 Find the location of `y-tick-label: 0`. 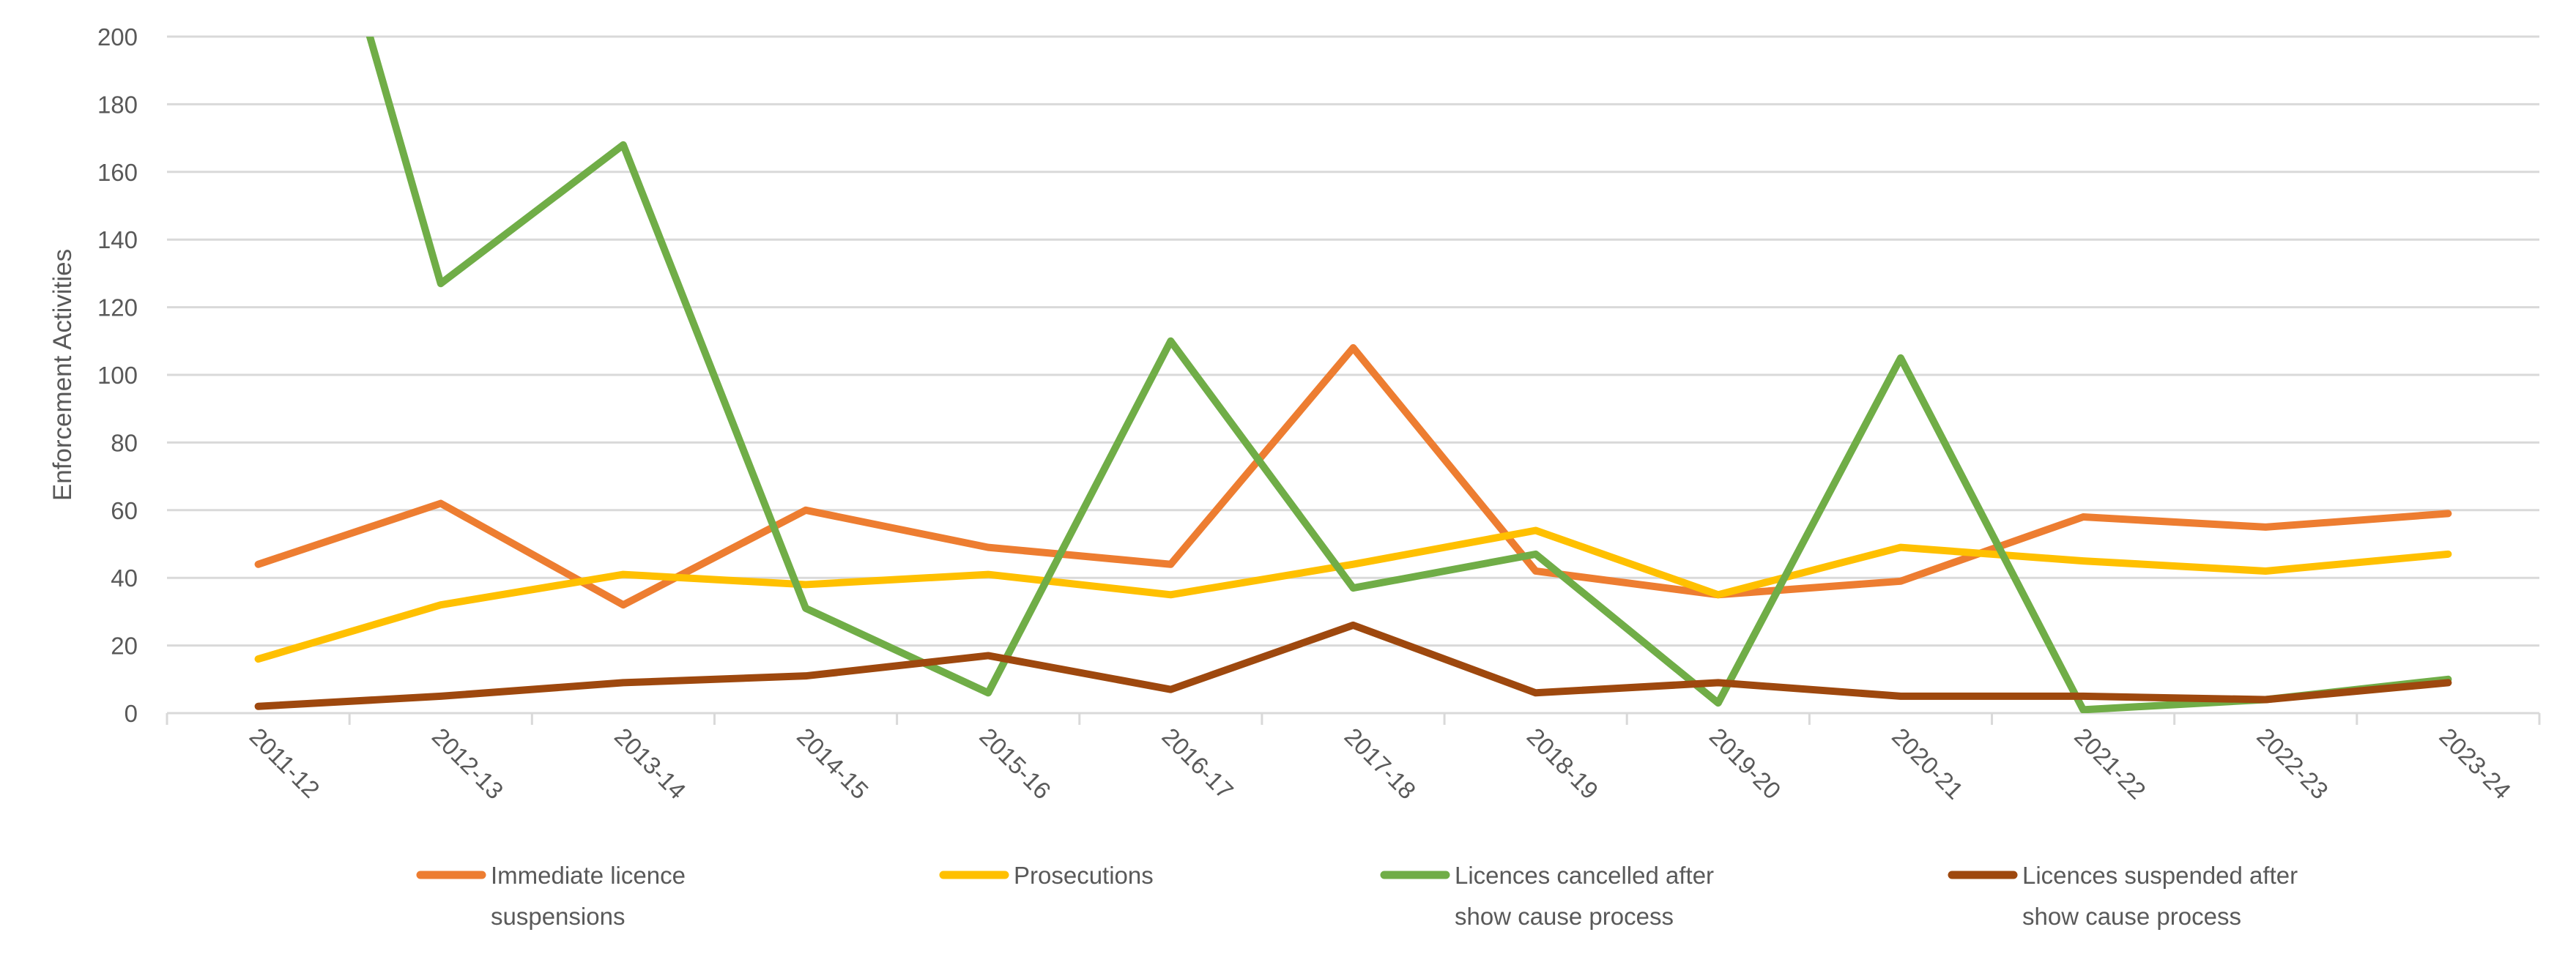

y-tick-label: 0 is located at coordinates (131, 713).